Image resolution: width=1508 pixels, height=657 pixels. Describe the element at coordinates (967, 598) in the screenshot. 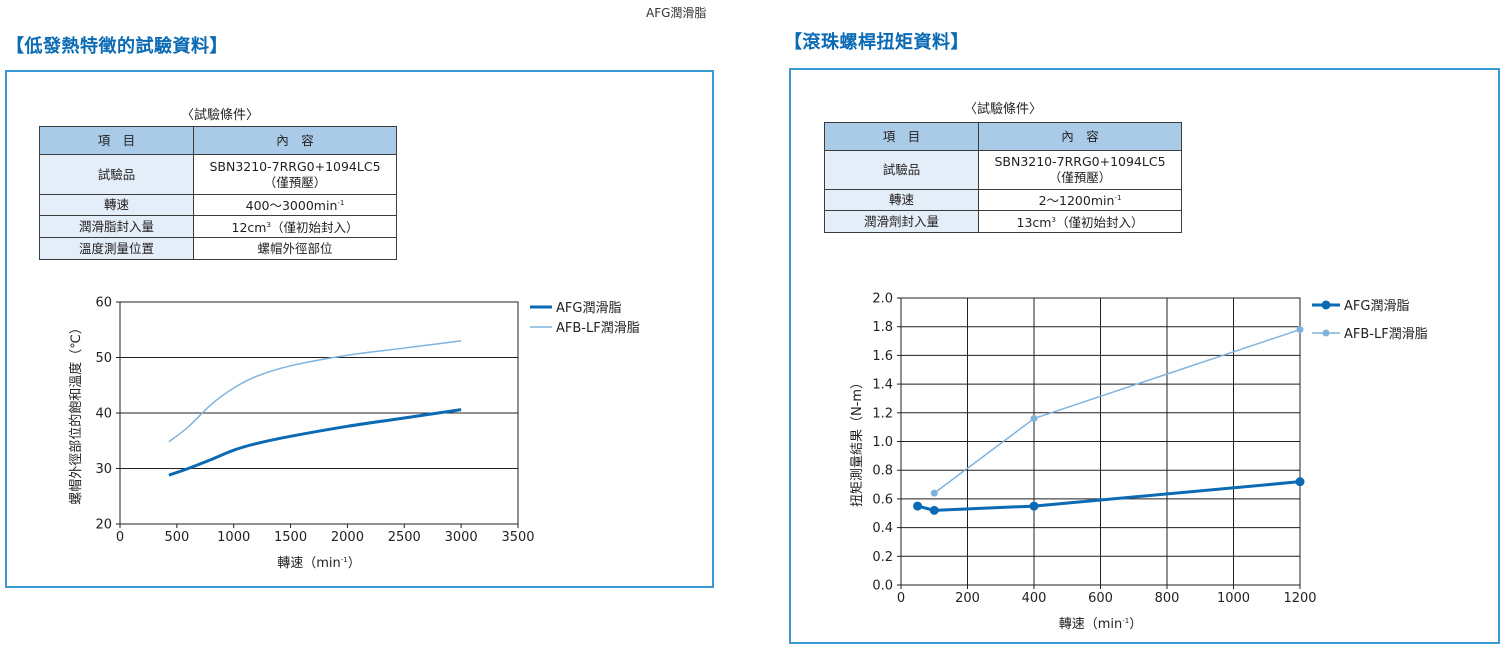

I see `x-tick-label: 200` at that location.